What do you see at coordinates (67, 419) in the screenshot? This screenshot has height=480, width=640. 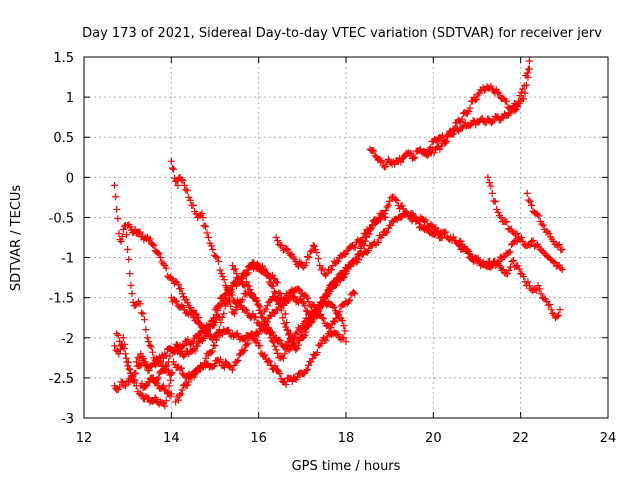 I see `y-tick-label: -3` at bounding box center [67, 419].